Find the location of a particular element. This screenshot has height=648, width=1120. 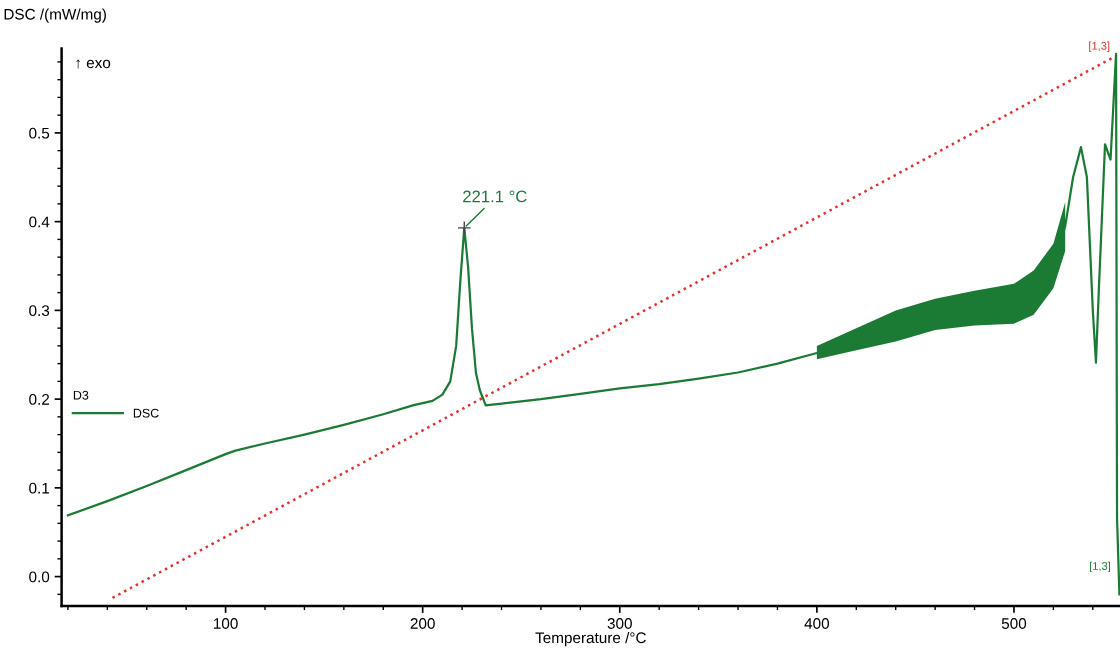

legend-title: D3 is located at coordinates (81, 395).